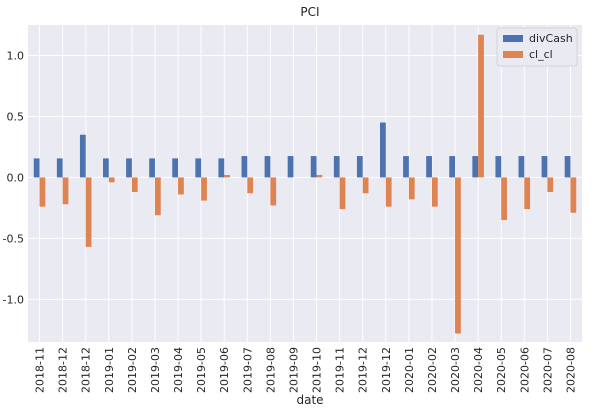  What do you see at coordinates (501, 370) in the screenshot?
I see `x-tick-label: 2020-05` at bounding box center [501, 370].